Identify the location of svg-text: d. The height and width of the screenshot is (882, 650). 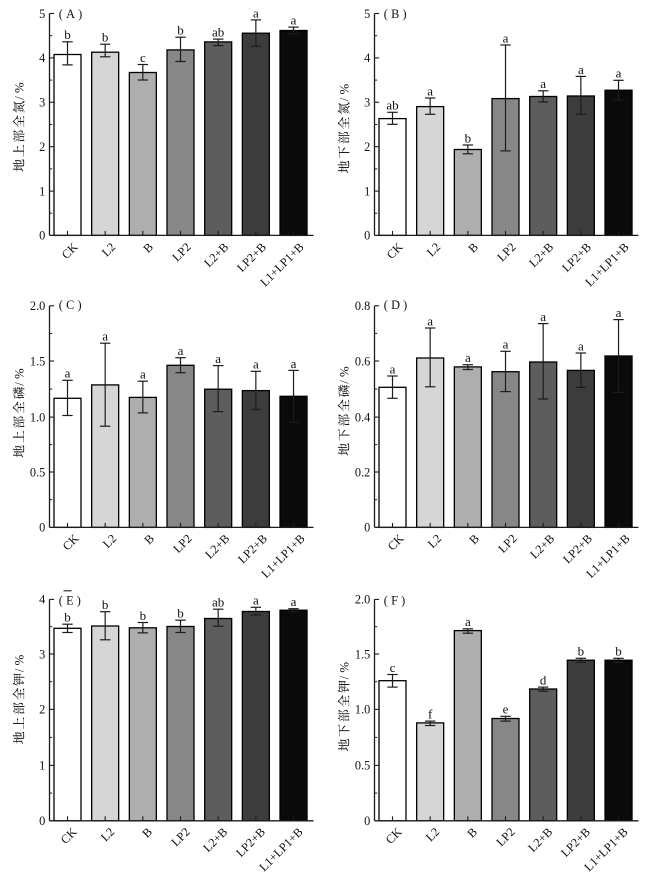
(543, 680).